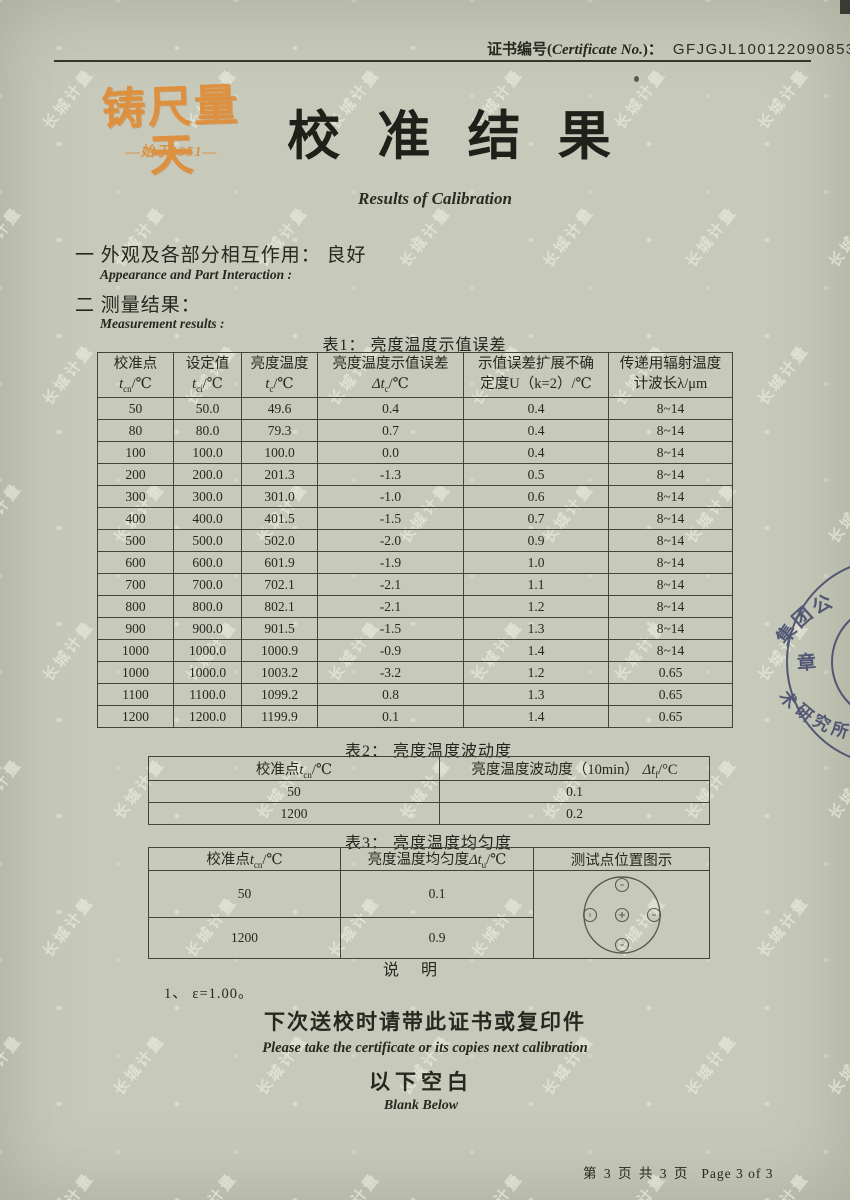 Image resolution: width=850 pixels, height=1200 pixels. I want to click on table3-cell: 0.9, so click(437, 938).